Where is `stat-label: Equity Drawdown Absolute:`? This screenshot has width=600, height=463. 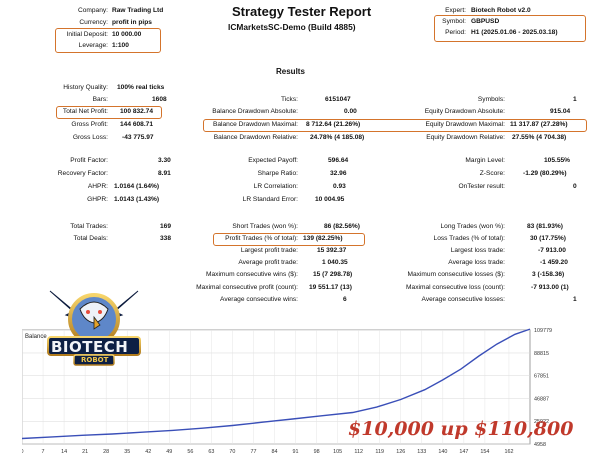 stat-label: Equity Drawdown Absolute: is located at coordinates (464, 111).